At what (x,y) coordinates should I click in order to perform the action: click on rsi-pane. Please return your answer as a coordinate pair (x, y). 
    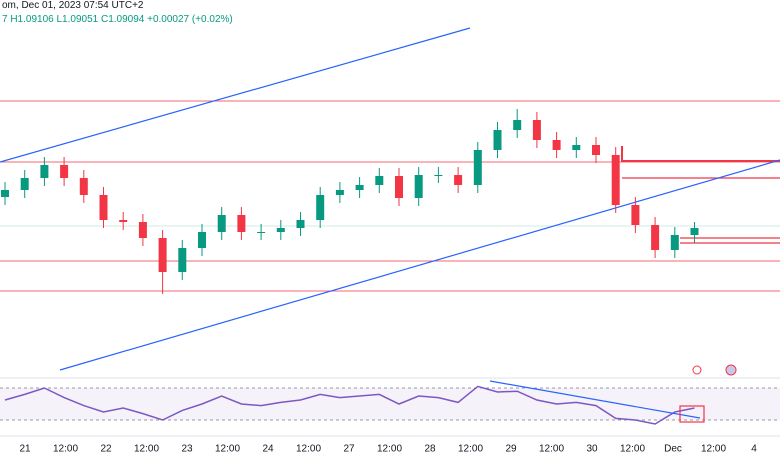
    Looking at the image, I should click on (390, 405).